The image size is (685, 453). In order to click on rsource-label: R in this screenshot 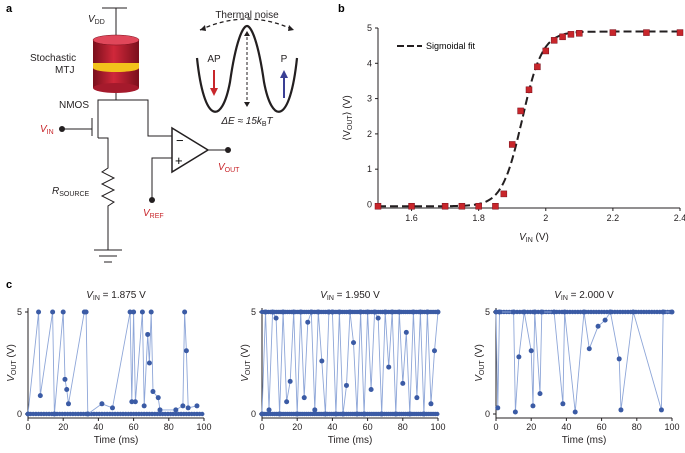, I will do `click(55, 191)`.